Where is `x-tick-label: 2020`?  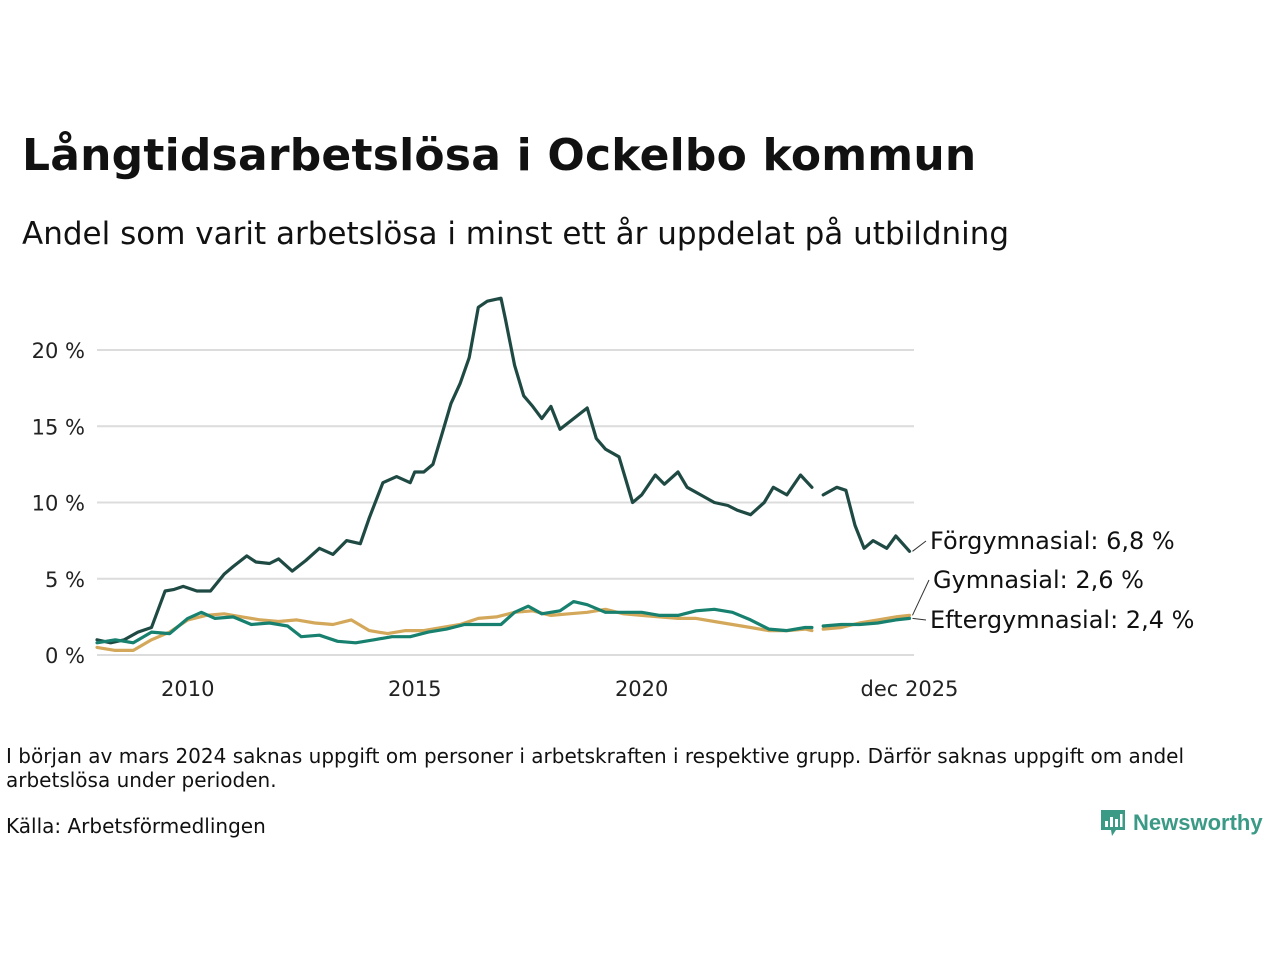 x-tick-label: 2020 is located at coordinates (641, 689).